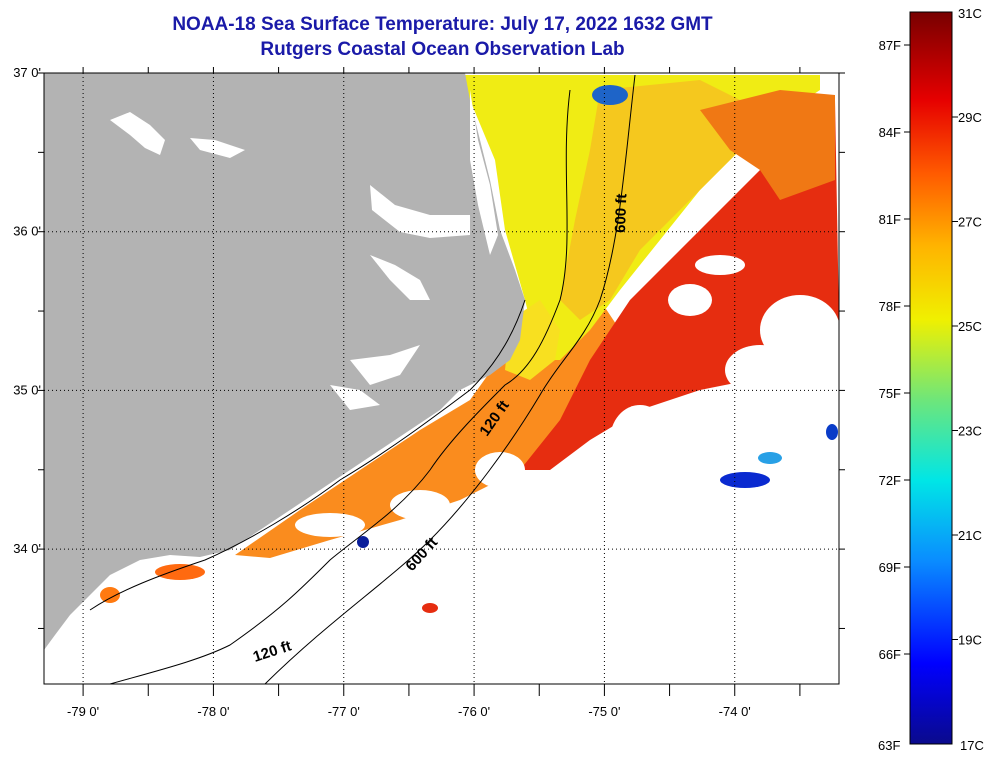  Describe the element at coordinates (474, 711) in the screenshot. I see `lon-tick-label: -76 0'` at that location.